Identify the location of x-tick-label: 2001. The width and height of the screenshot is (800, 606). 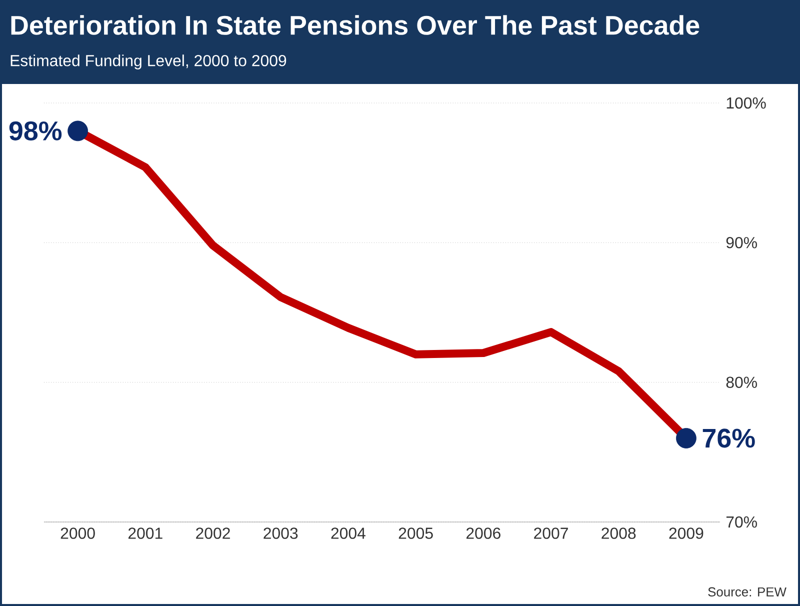
(145, 533).